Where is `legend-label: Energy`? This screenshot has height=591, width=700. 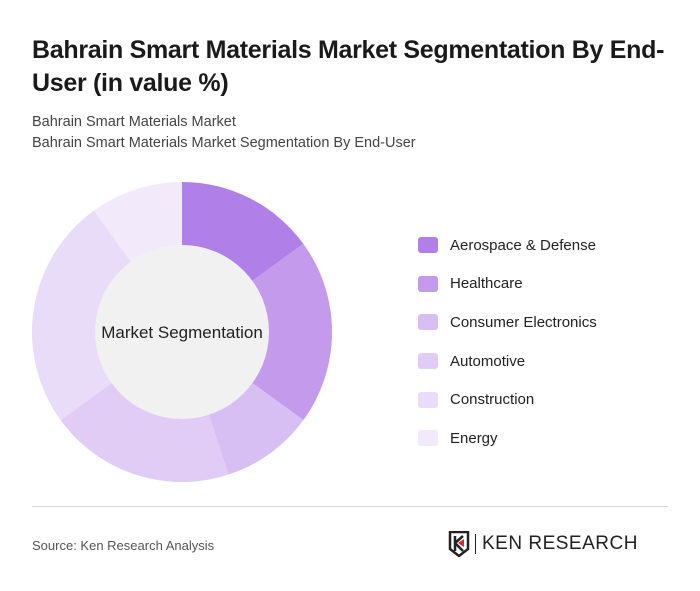
legend-label: Energy is located at coordinates (474, 438).